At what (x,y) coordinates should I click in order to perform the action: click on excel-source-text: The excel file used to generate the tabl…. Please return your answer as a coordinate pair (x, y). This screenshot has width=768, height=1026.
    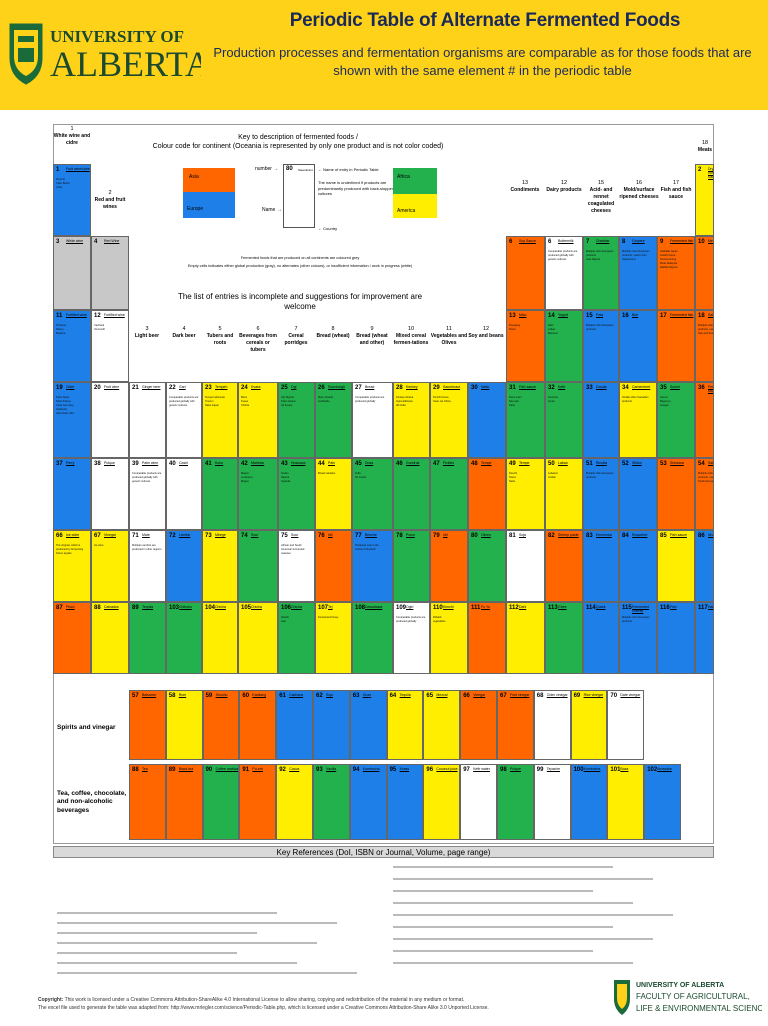
    Looking at the image, I should click on (263, 1008).